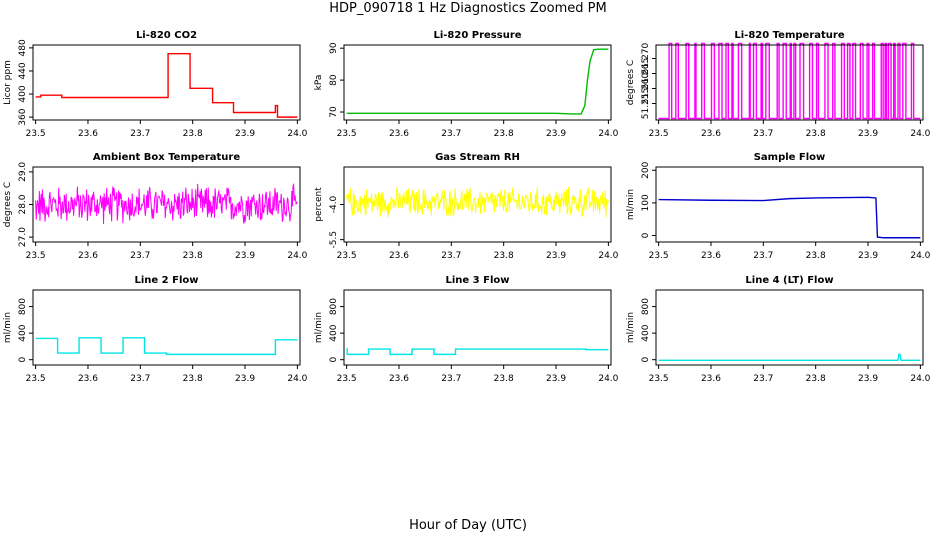  Describe the element at coordinates (868, 134) in the screenshot. I see `panel-3-xtick-label: 23.9` at that location.